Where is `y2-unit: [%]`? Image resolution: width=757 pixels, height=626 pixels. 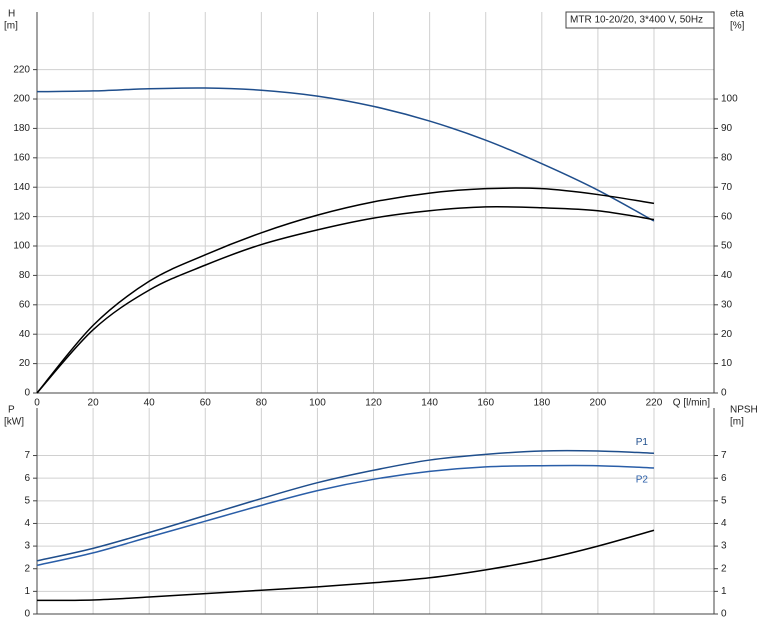 y2-unit: [%] is located at coordinates (737, 26).